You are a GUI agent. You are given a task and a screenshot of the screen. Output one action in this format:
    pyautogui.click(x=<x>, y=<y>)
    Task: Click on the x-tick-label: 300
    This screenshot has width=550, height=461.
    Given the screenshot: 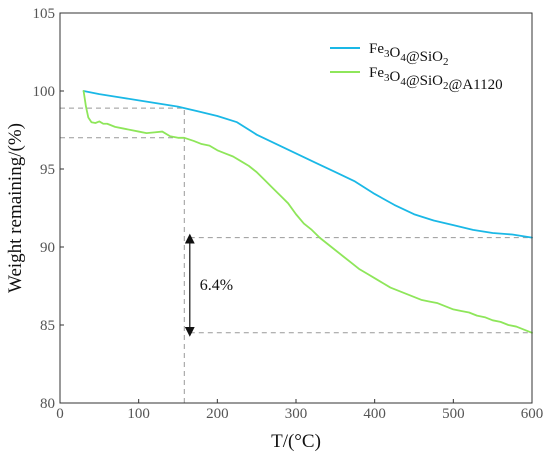 What is the action you would take?
    pyautogui.click(x=296, y=414)
    